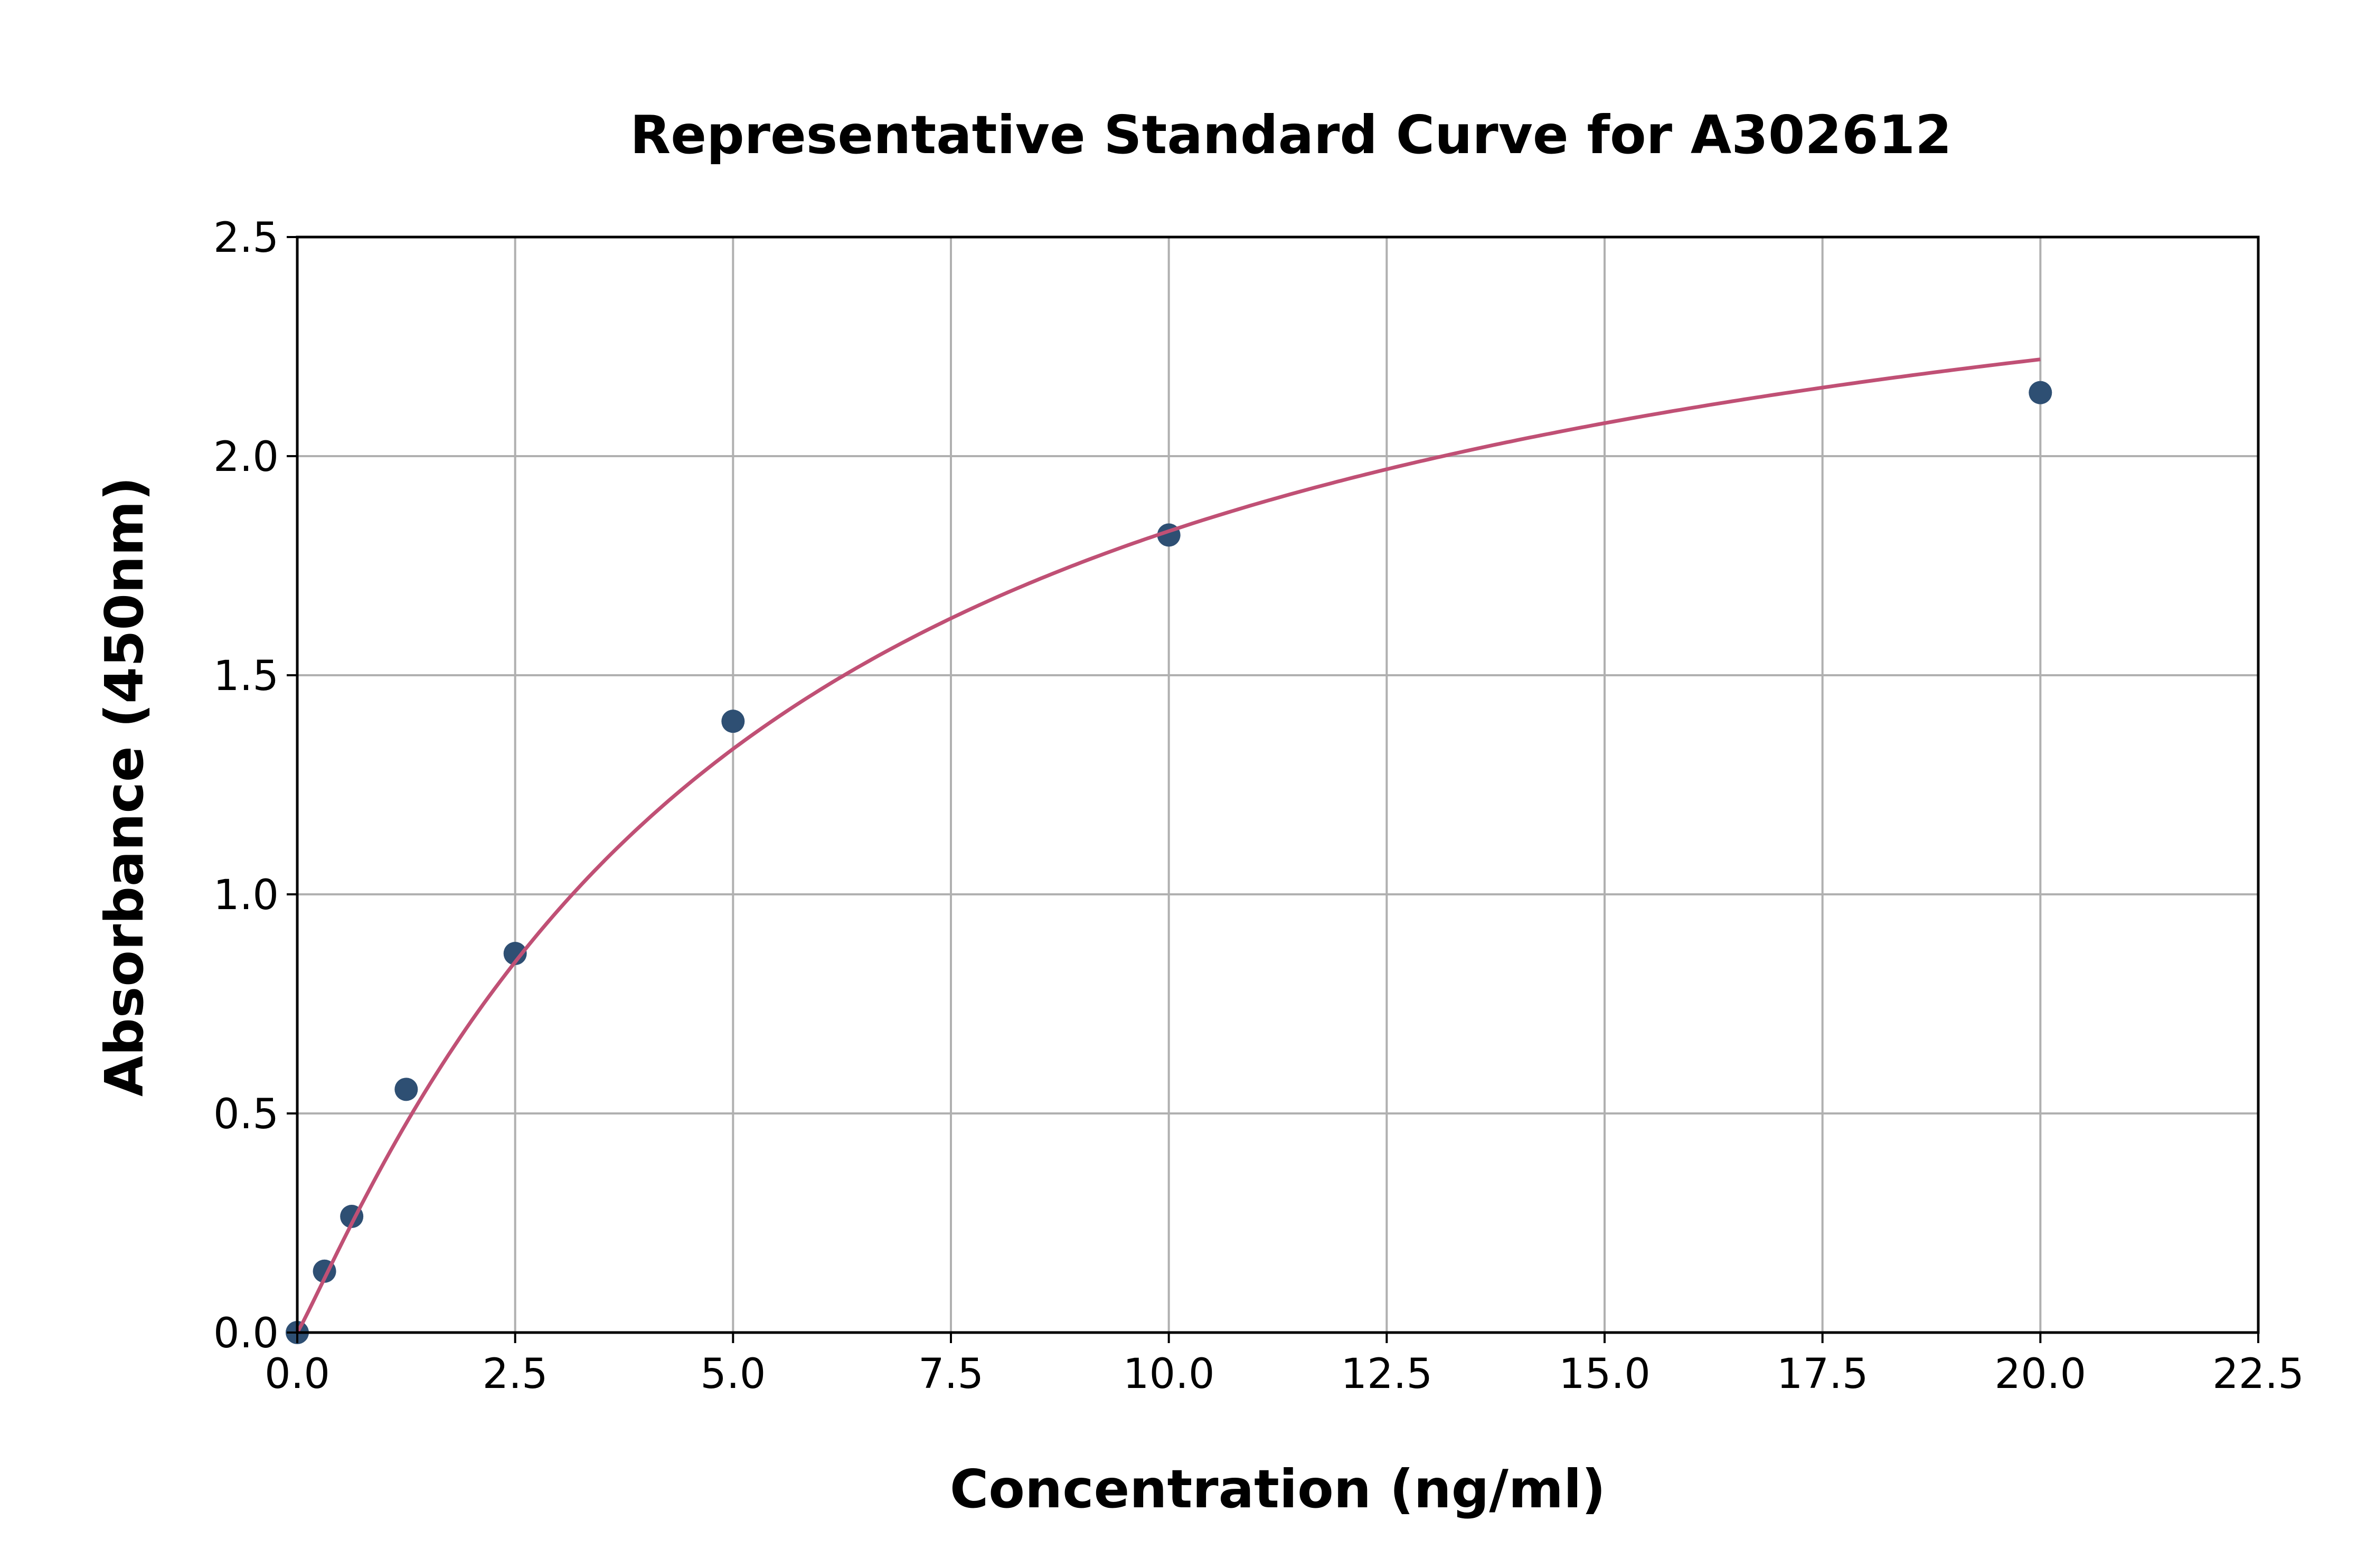  What do you see at coordinates (515, 1374) in the screenshot?
I see `x-tick-label: 2.5` at bounding box center [515, 1374].